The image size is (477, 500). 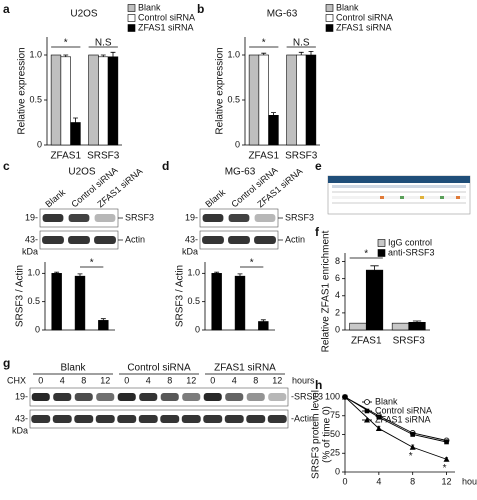 What do you see at coordinates (245, 368) in the screenshot?
I see `group-label: ZFAS1 siRNA` at bounding box center [245, 368].